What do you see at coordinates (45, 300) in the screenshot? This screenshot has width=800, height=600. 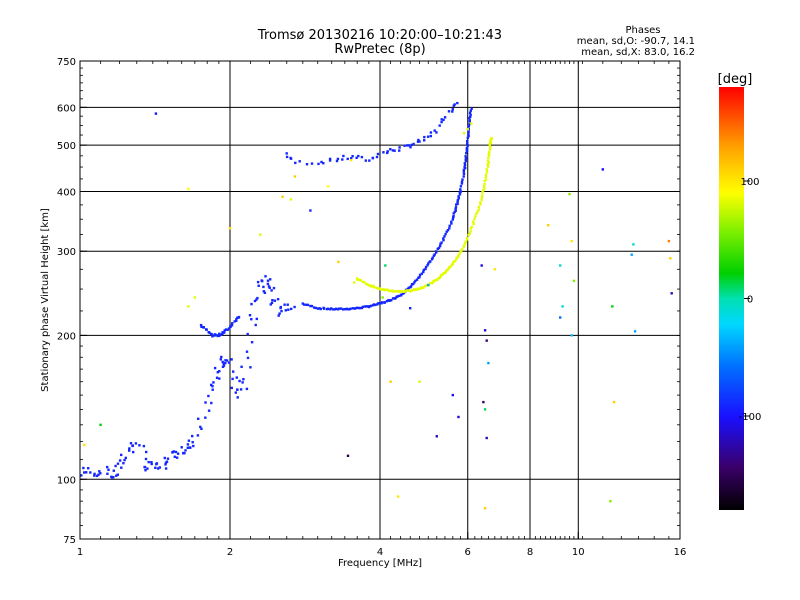 I see `y-axis-label: Stationary phase Virtual Height [km]` at bounding box center [45, 300].